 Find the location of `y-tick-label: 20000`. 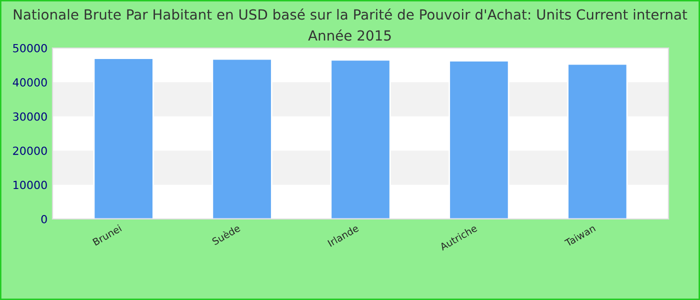

y-tick-label: 20000 is located at coordinates (30, 150).